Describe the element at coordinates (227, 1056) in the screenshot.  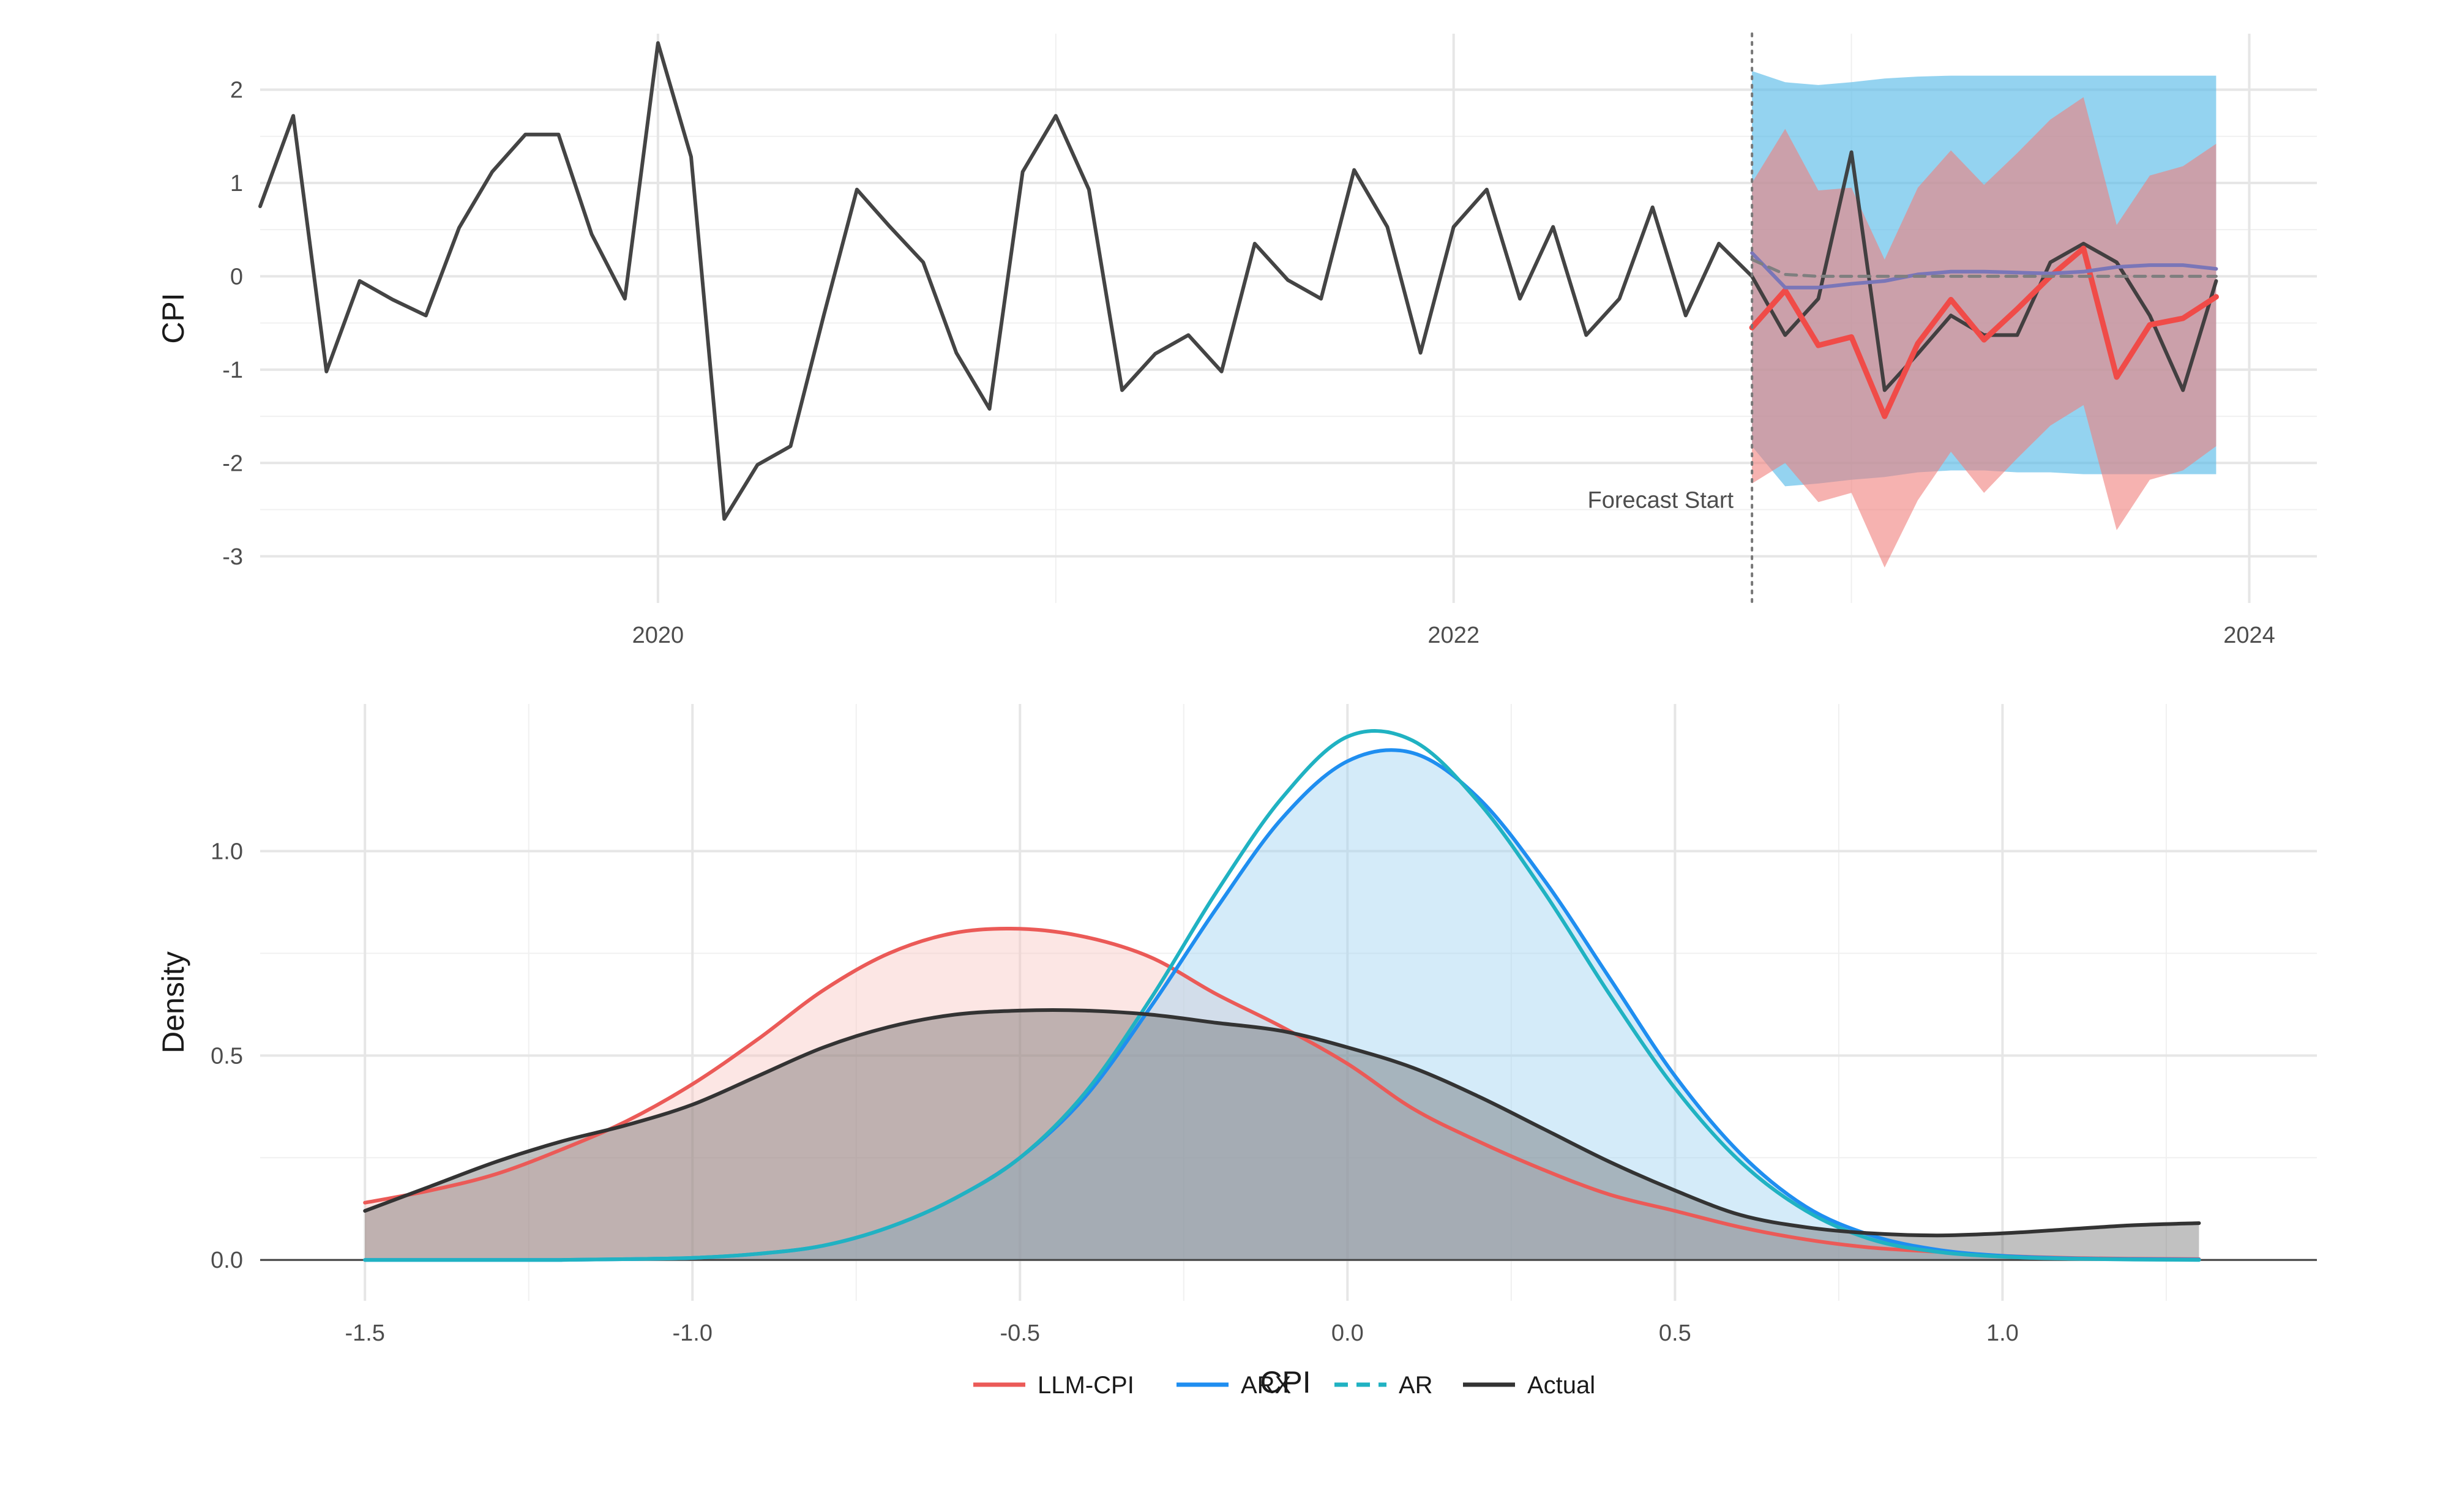
I see `y-tick-label: 0.5` at that location.